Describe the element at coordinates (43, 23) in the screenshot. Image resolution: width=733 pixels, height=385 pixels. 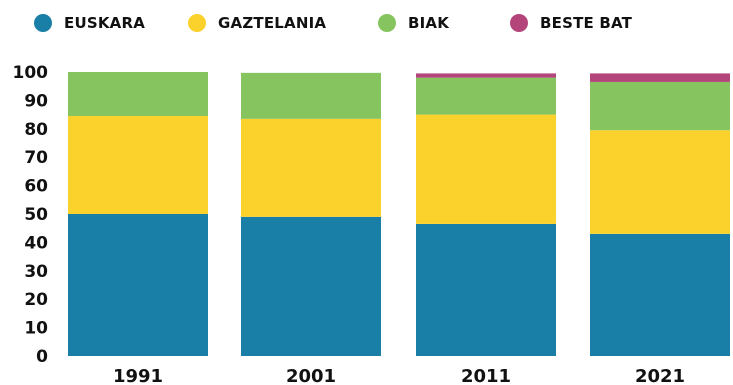
I see `legend-swatch-euskara` at that location.